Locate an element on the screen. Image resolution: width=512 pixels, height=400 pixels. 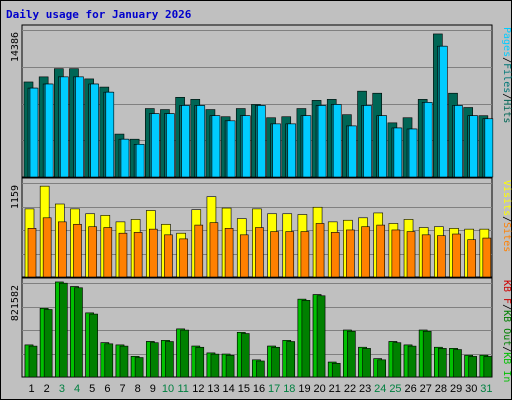
day-label-19: 19 is located at coordinates (304, 389).